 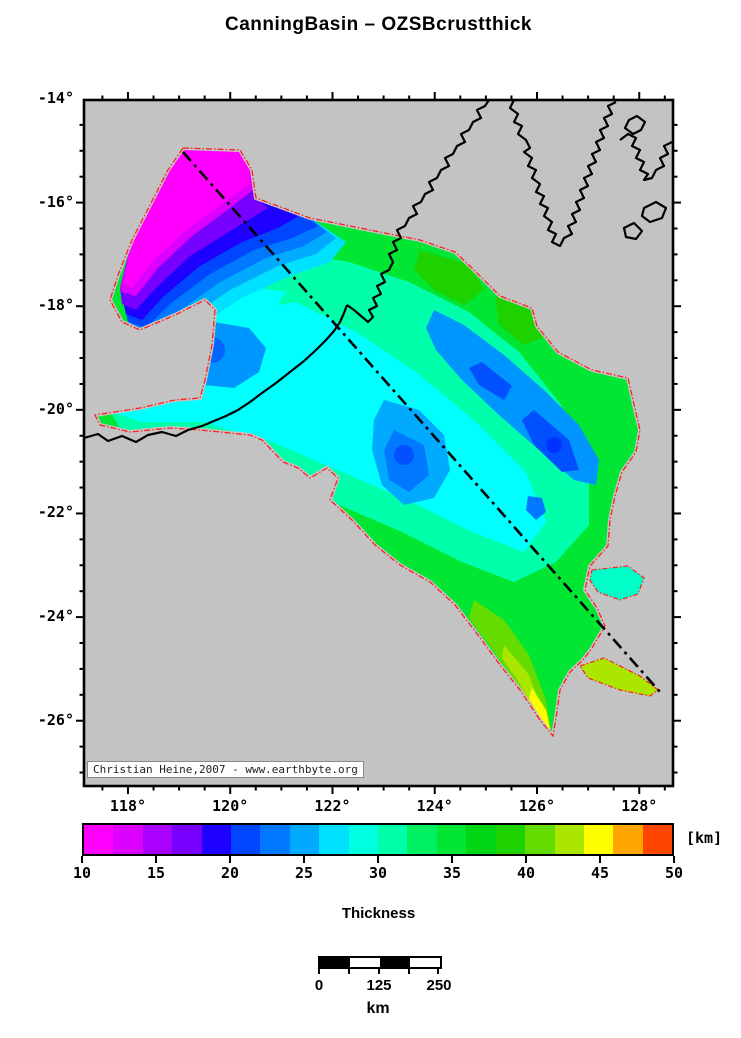 What do you see at coordinates (225, 769) in the screenshot?
I see `attribution-box: Christian Heine,2007 - www.earthbyte.org` at bounding box center [225, 769].